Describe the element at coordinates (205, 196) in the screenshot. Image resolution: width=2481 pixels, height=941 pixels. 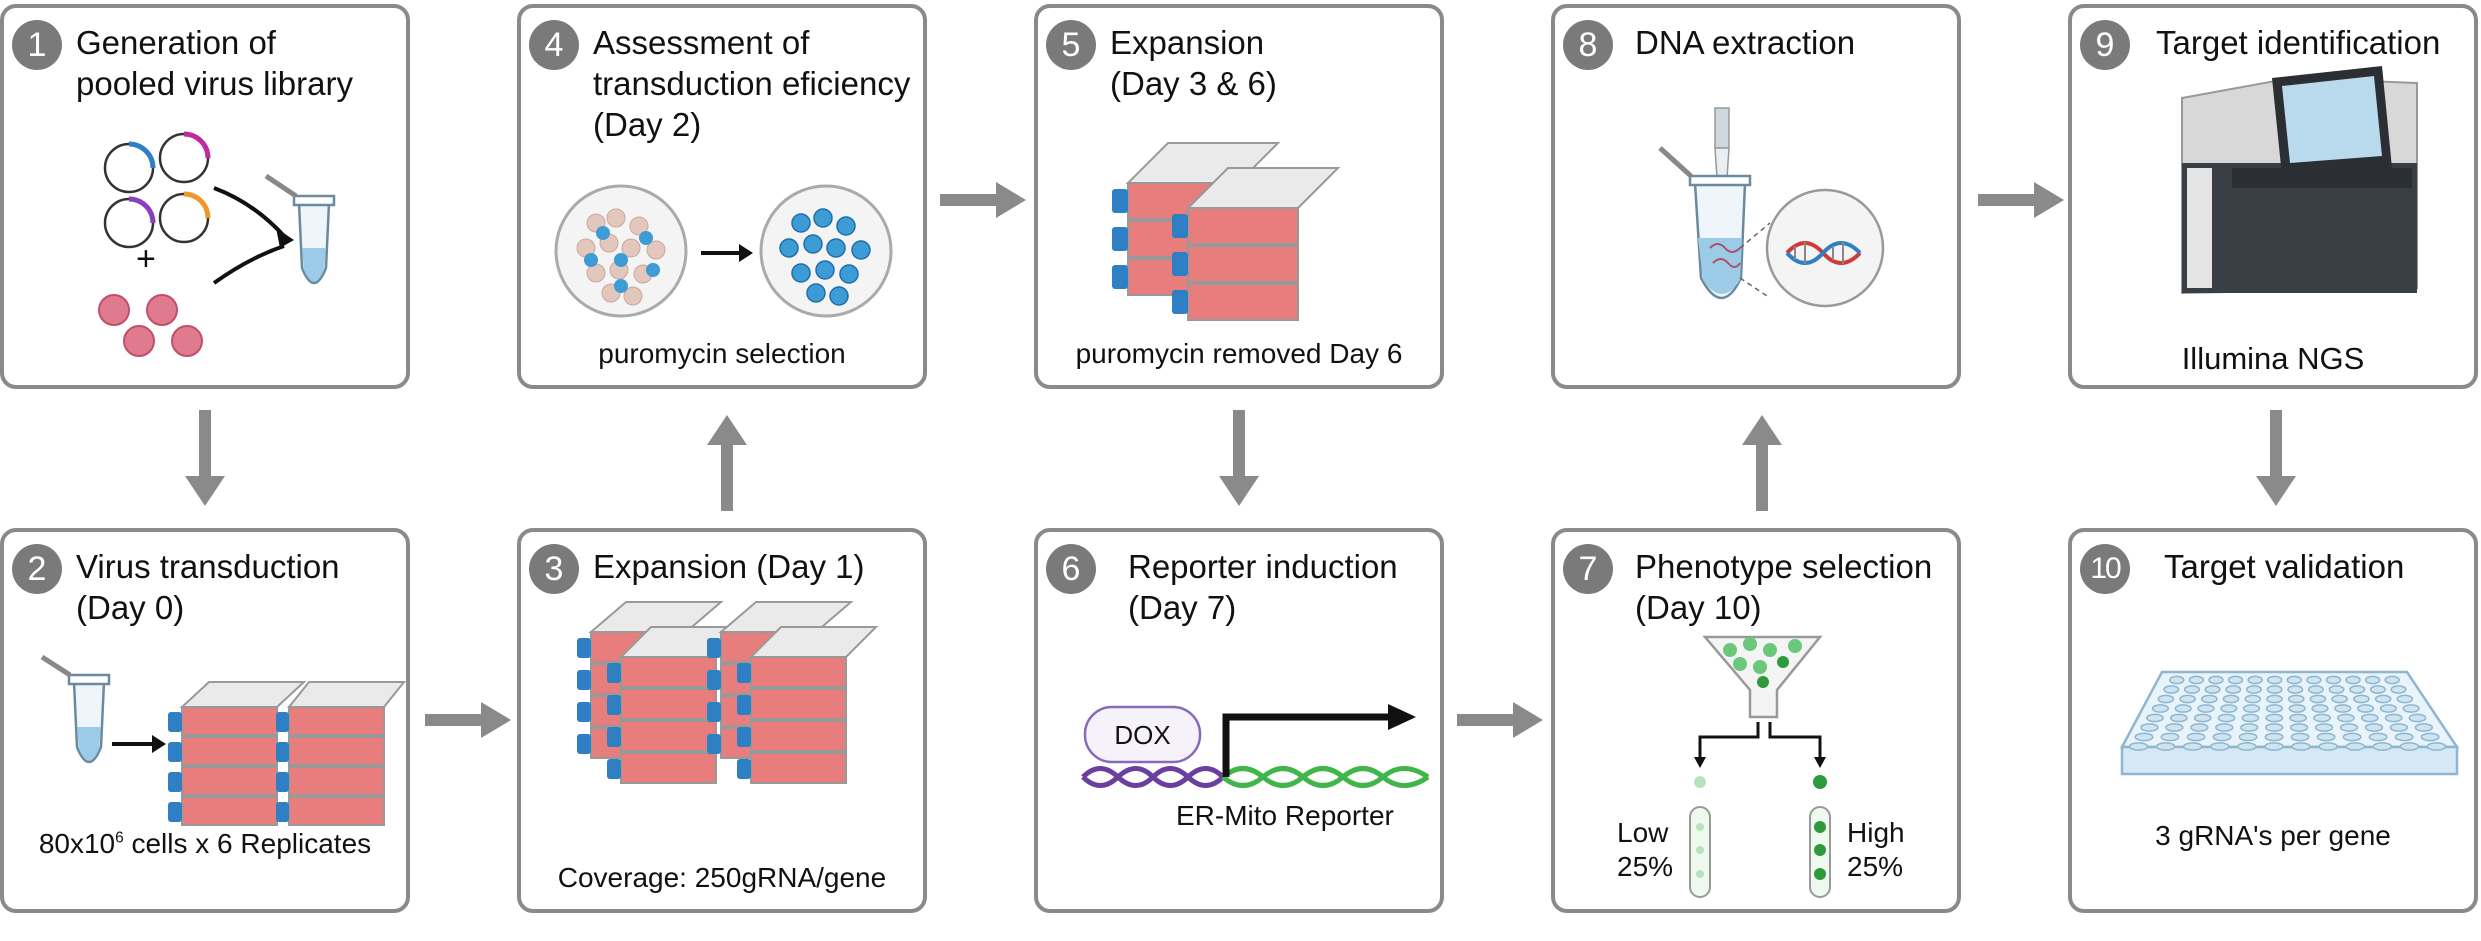
I see `step-1-panel: 1 Generation of pooled virus library +` at that location.